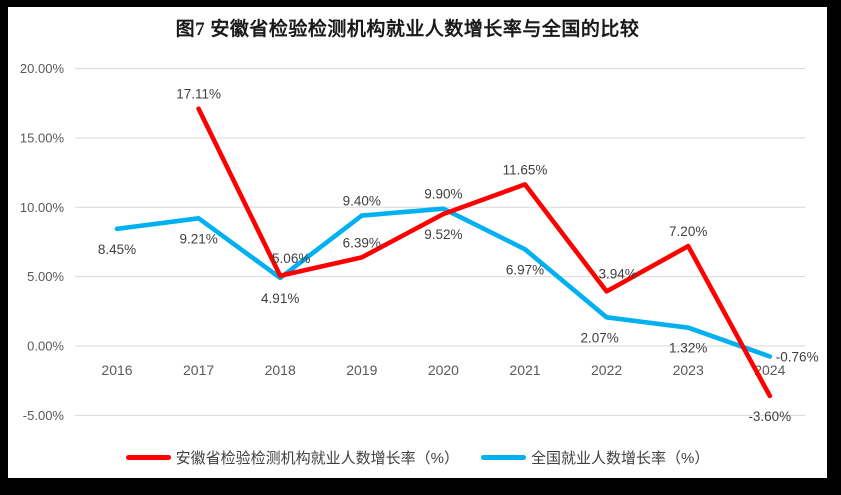  Describe the element at coordinates (317, 458) in the screenshot. I see `legend-label-anhui: 安徽省检验检测机构就业人数增长率（%）` at that location.